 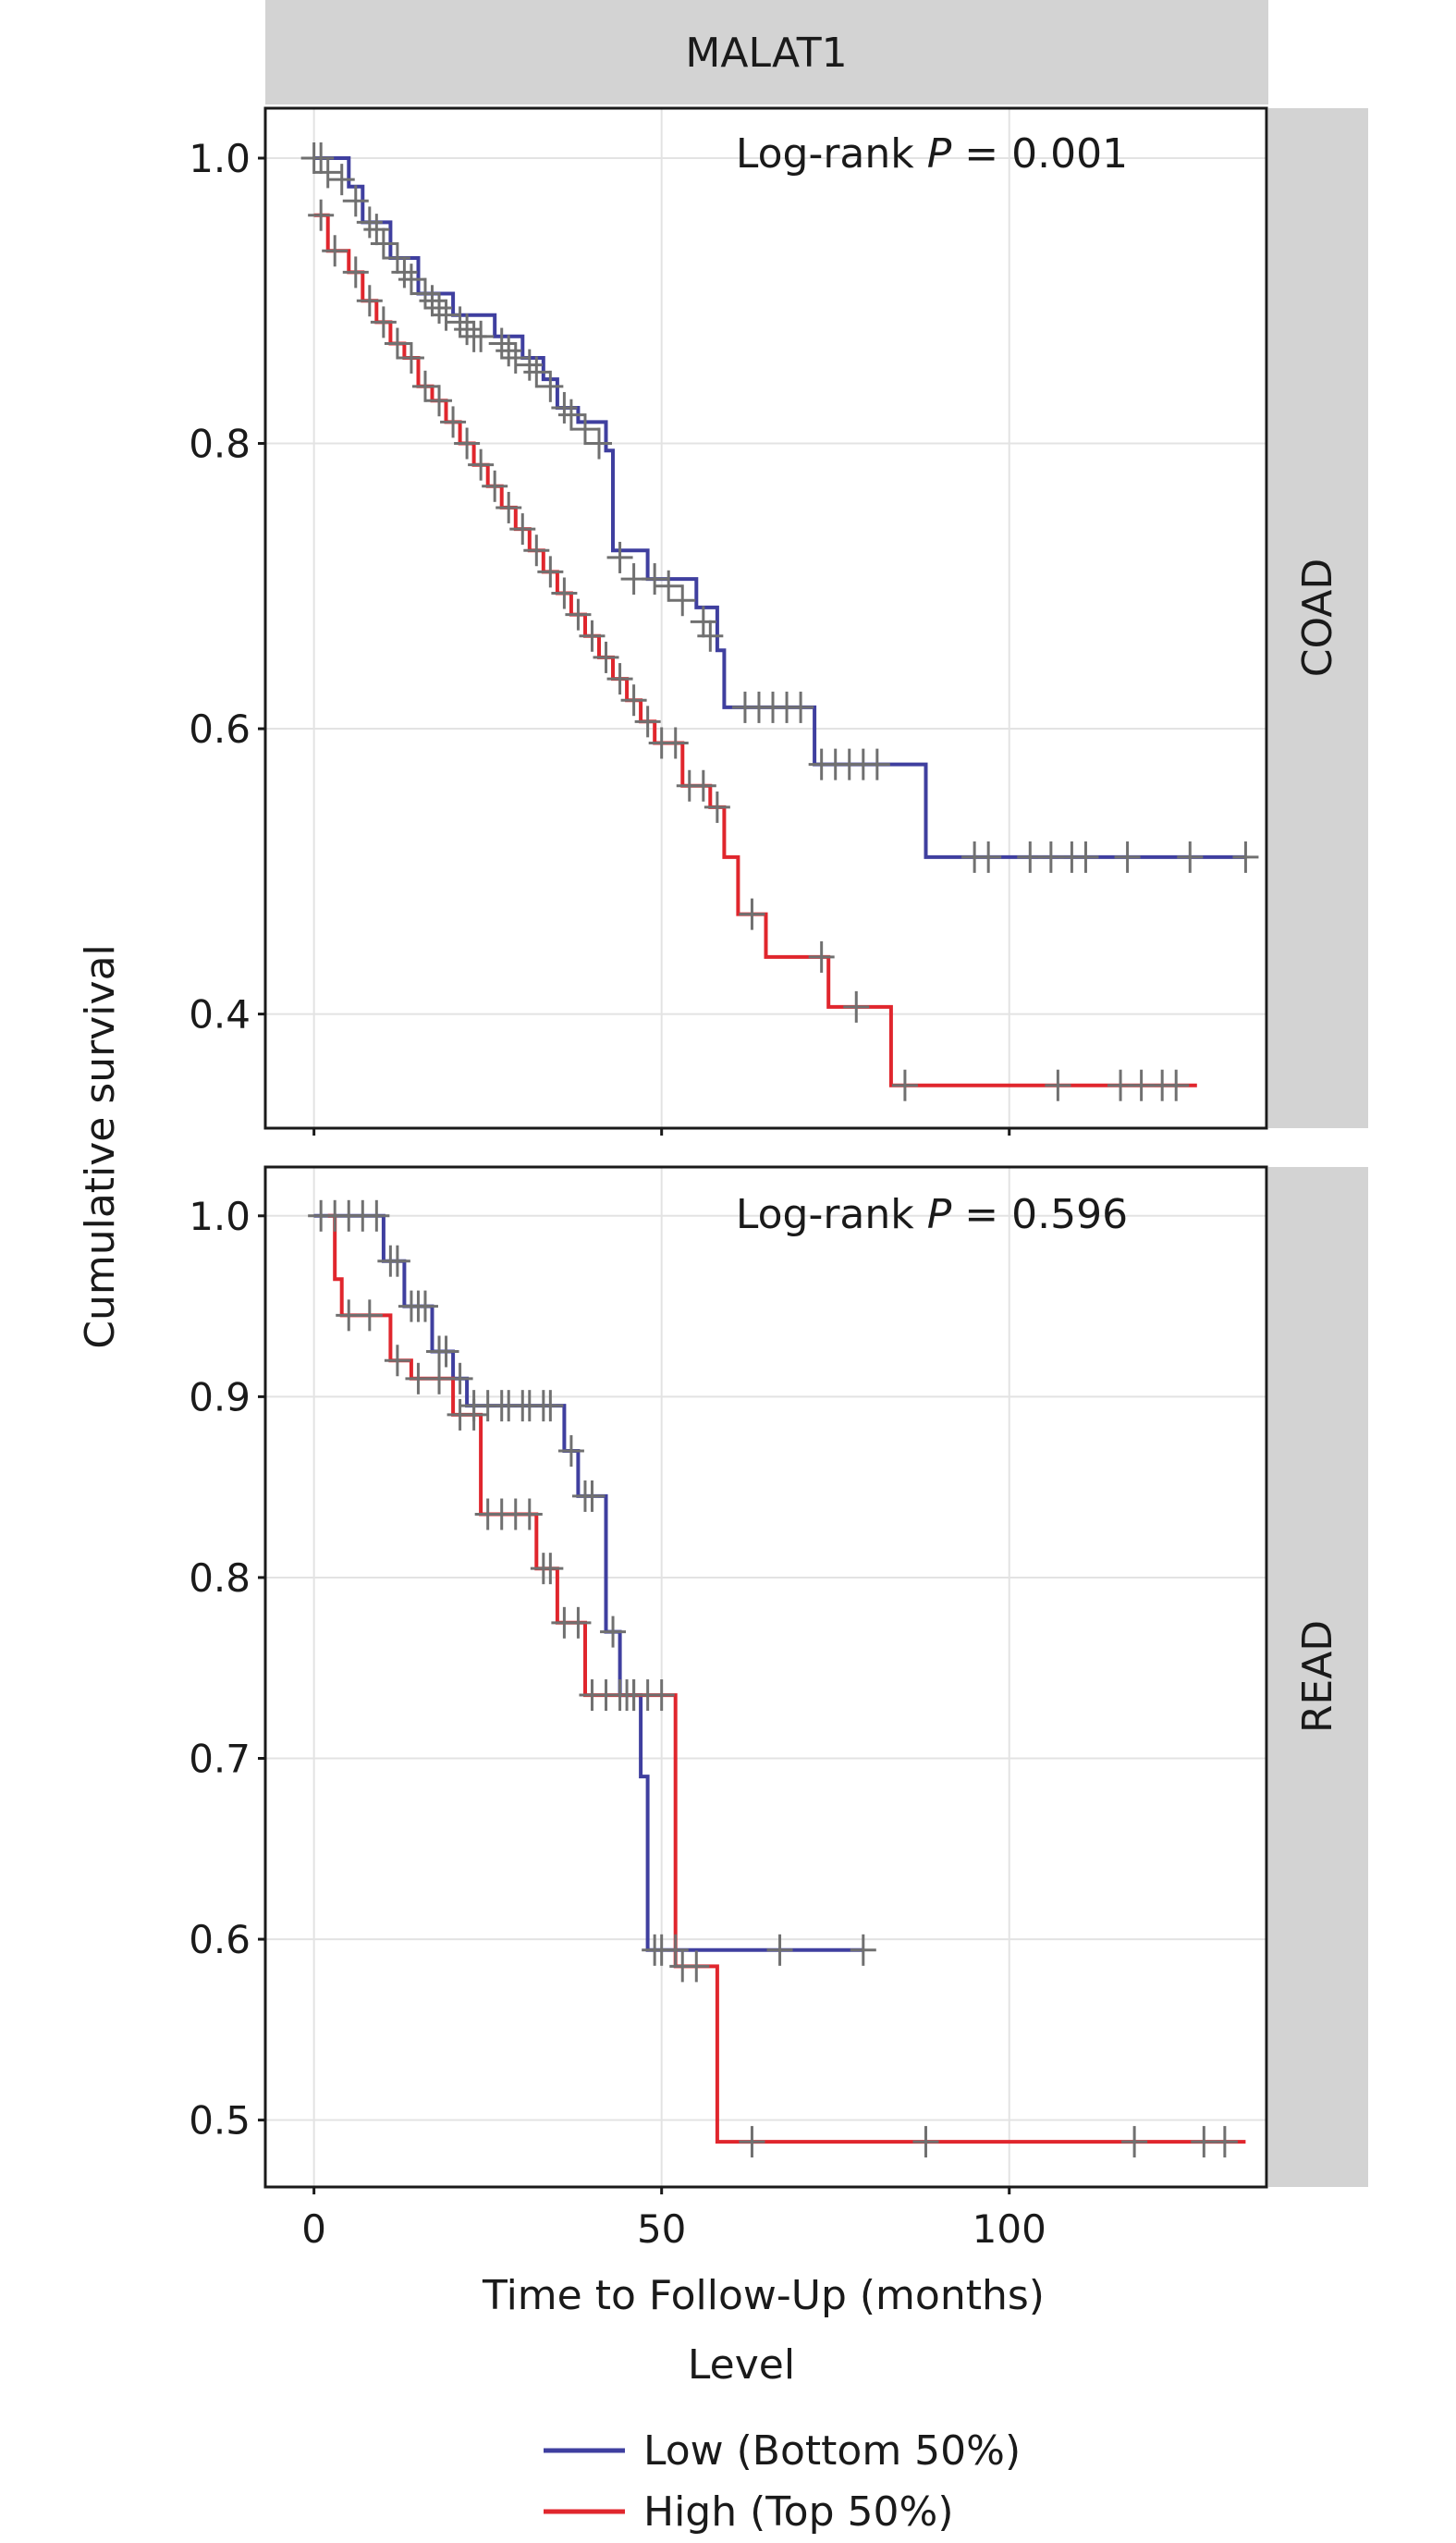 What do you see at coordinates (220, 1939) in the screenshot?
I see `y-tick-label-read-0.6: 0.6` at bounding box center [220, 1939].